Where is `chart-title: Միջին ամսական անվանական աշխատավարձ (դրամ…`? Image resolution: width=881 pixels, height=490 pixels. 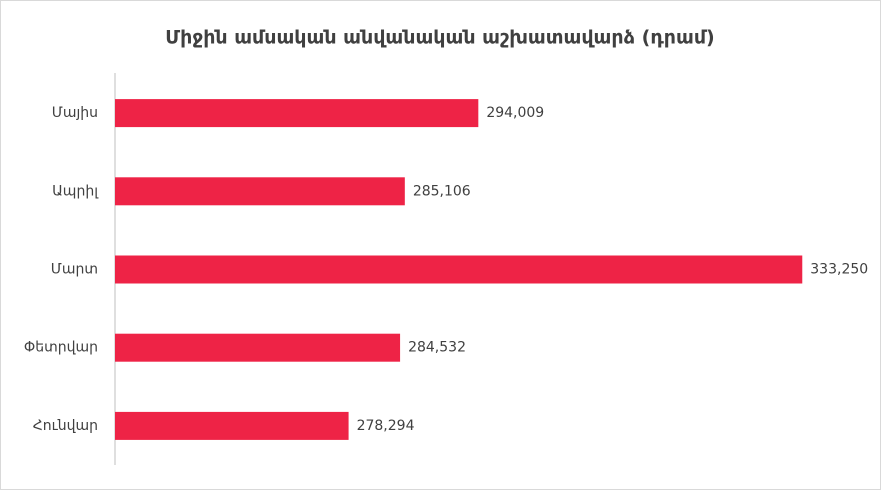
chart-title: Միջին ամսական անվանական աշխատավարձ (դրամ… is located at coordinates (439, 38).